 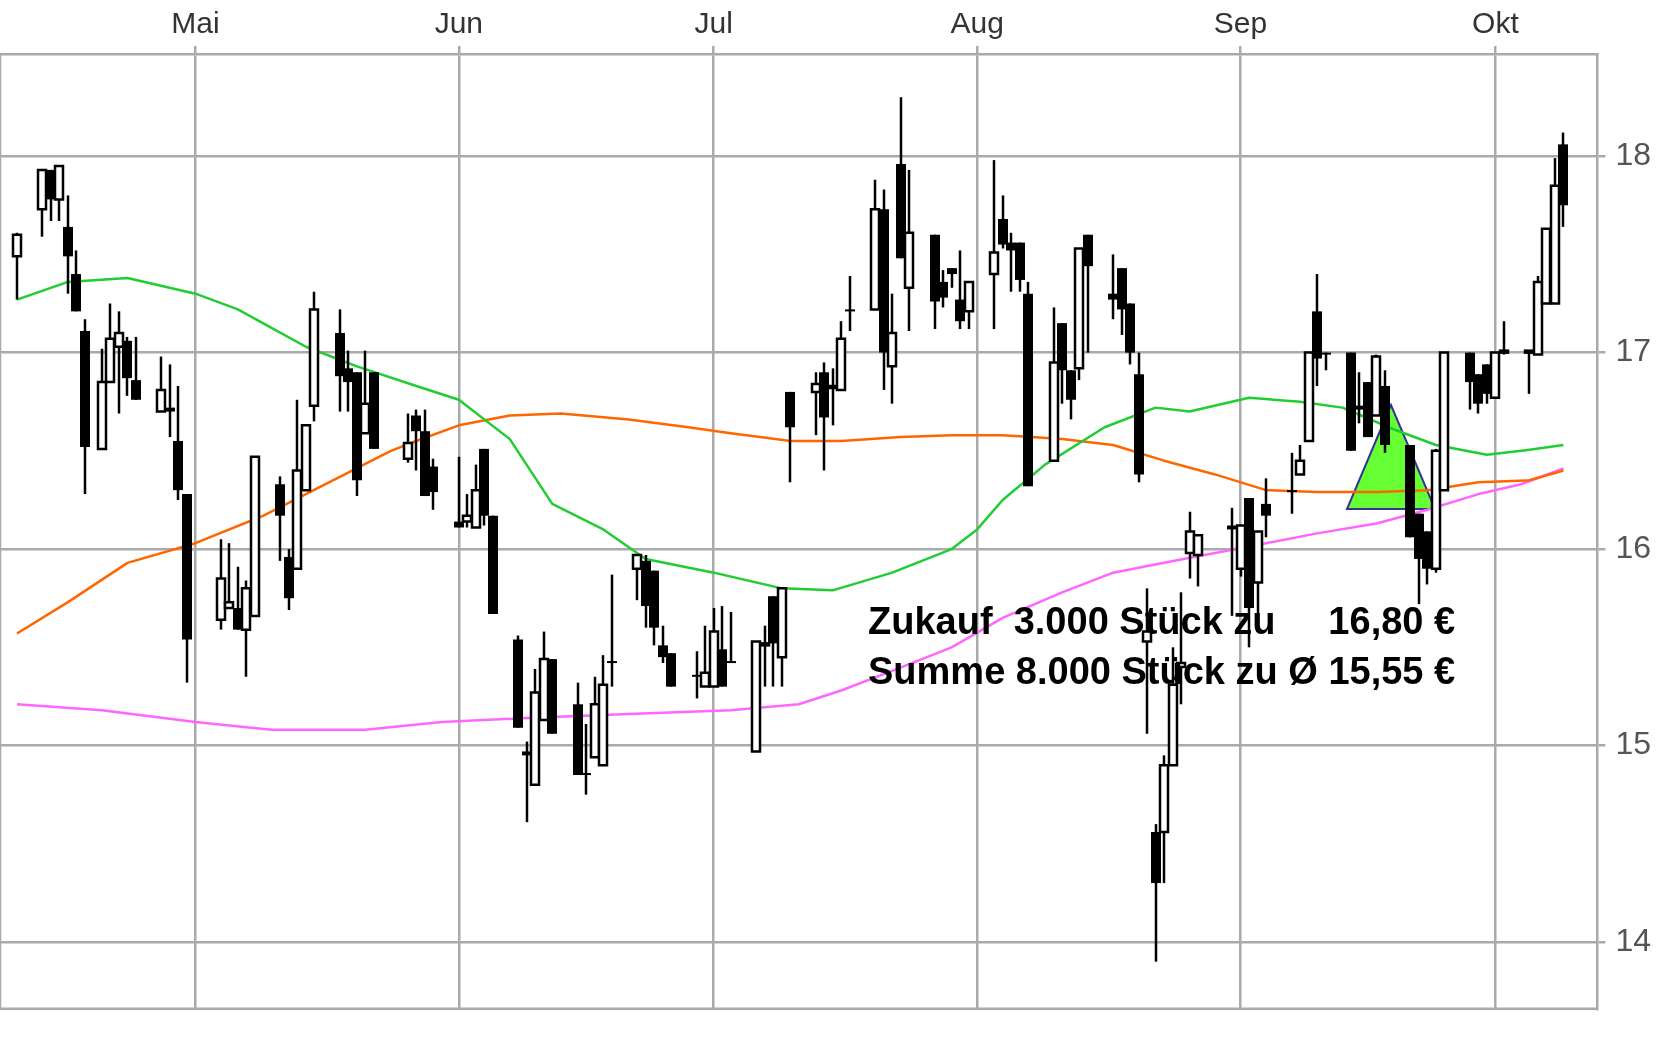 What do you see at coordinates (1496, 23) in the screenshot?
I see `x-tick-label: Okt` at bounding box center [1496, 23].